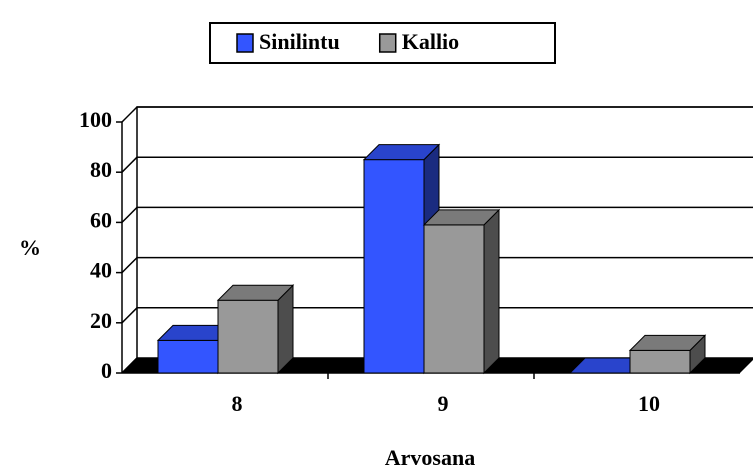 The width and height of the screenshot is (753, 471). Describe the element at coordinates (649, 403) in the screenshot. I see `x-tick-label: 10` at that location.